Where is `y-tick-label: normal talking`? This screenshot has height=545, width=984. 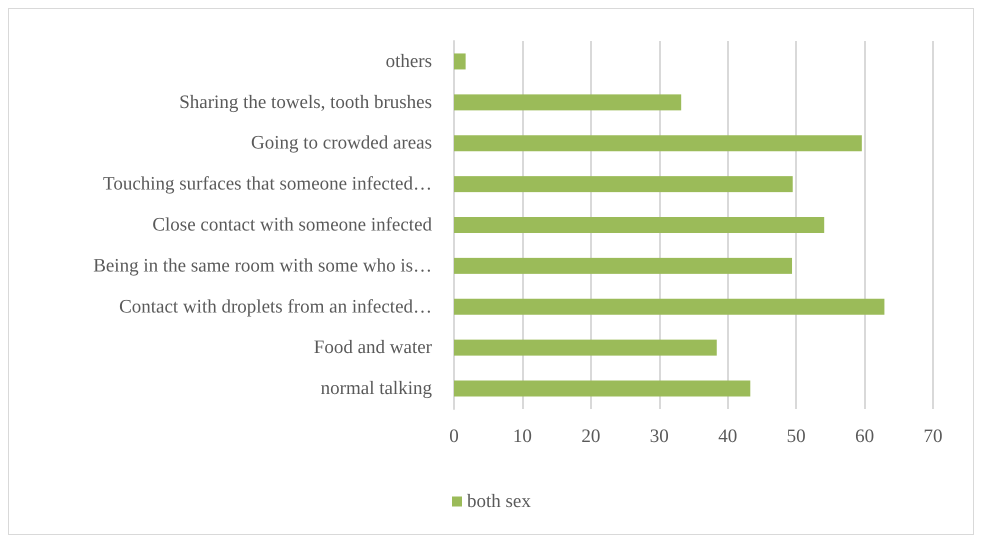
y-tick-label: normal talking is located at coordinates (376, 389).